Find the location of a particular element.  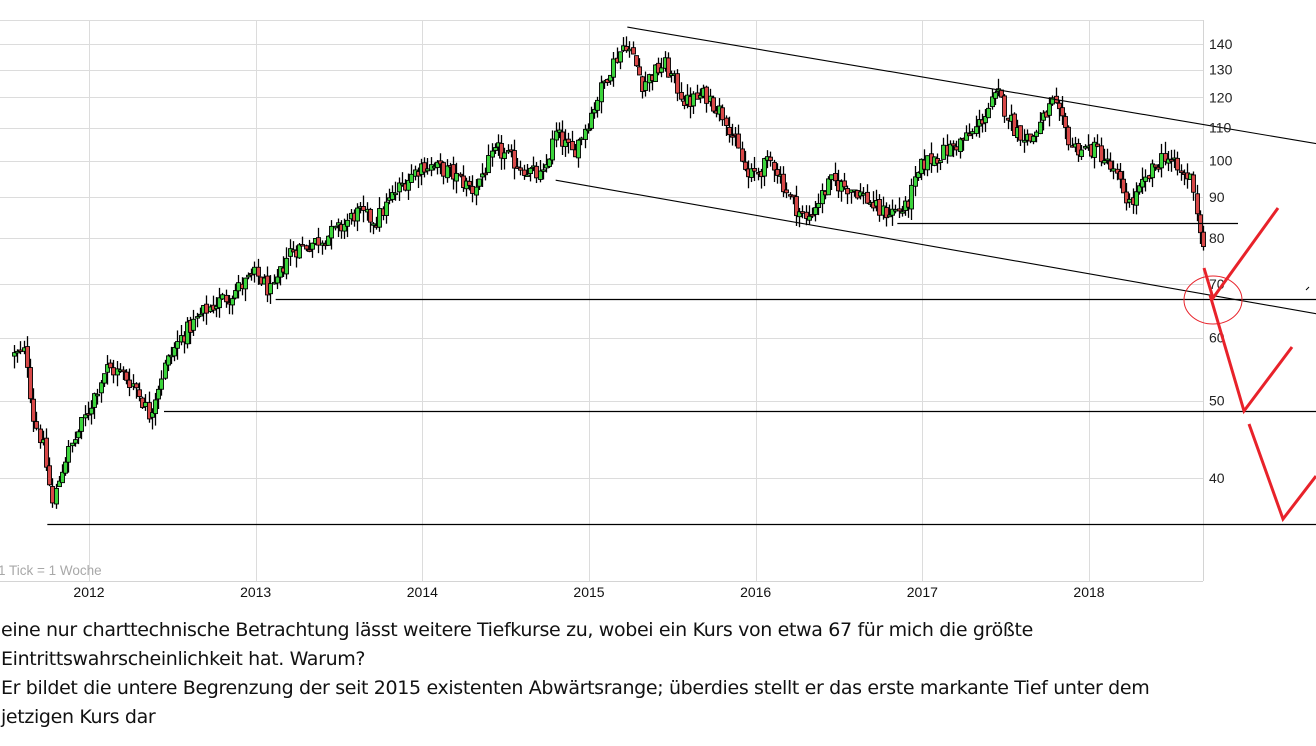

x-tick-label: 2016 is located at coordinates (755, 592).